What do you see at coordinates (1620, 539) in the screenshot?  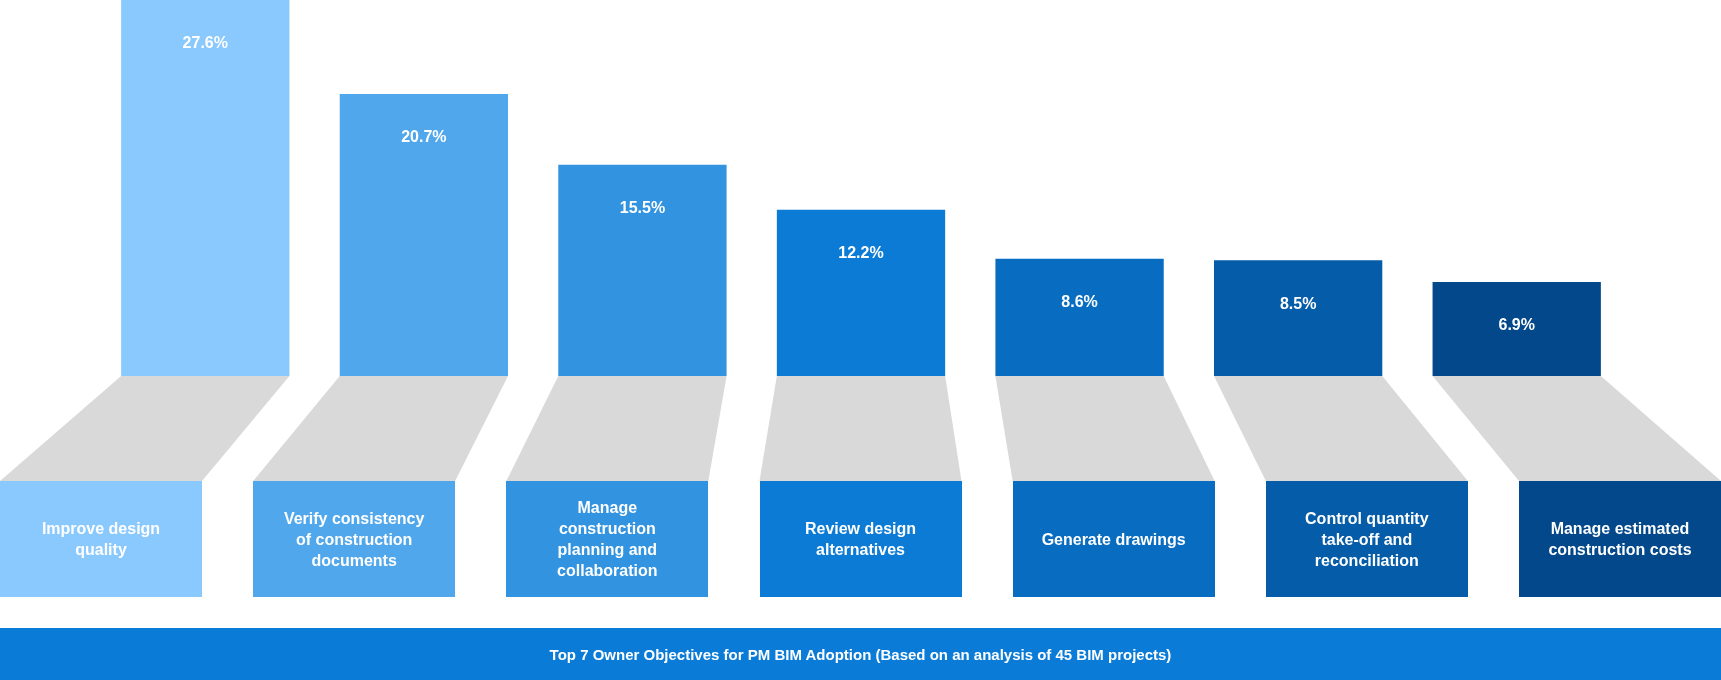 I see `x-tick-label: Manage estimated construction costs` at bounding box center [1620, 539].